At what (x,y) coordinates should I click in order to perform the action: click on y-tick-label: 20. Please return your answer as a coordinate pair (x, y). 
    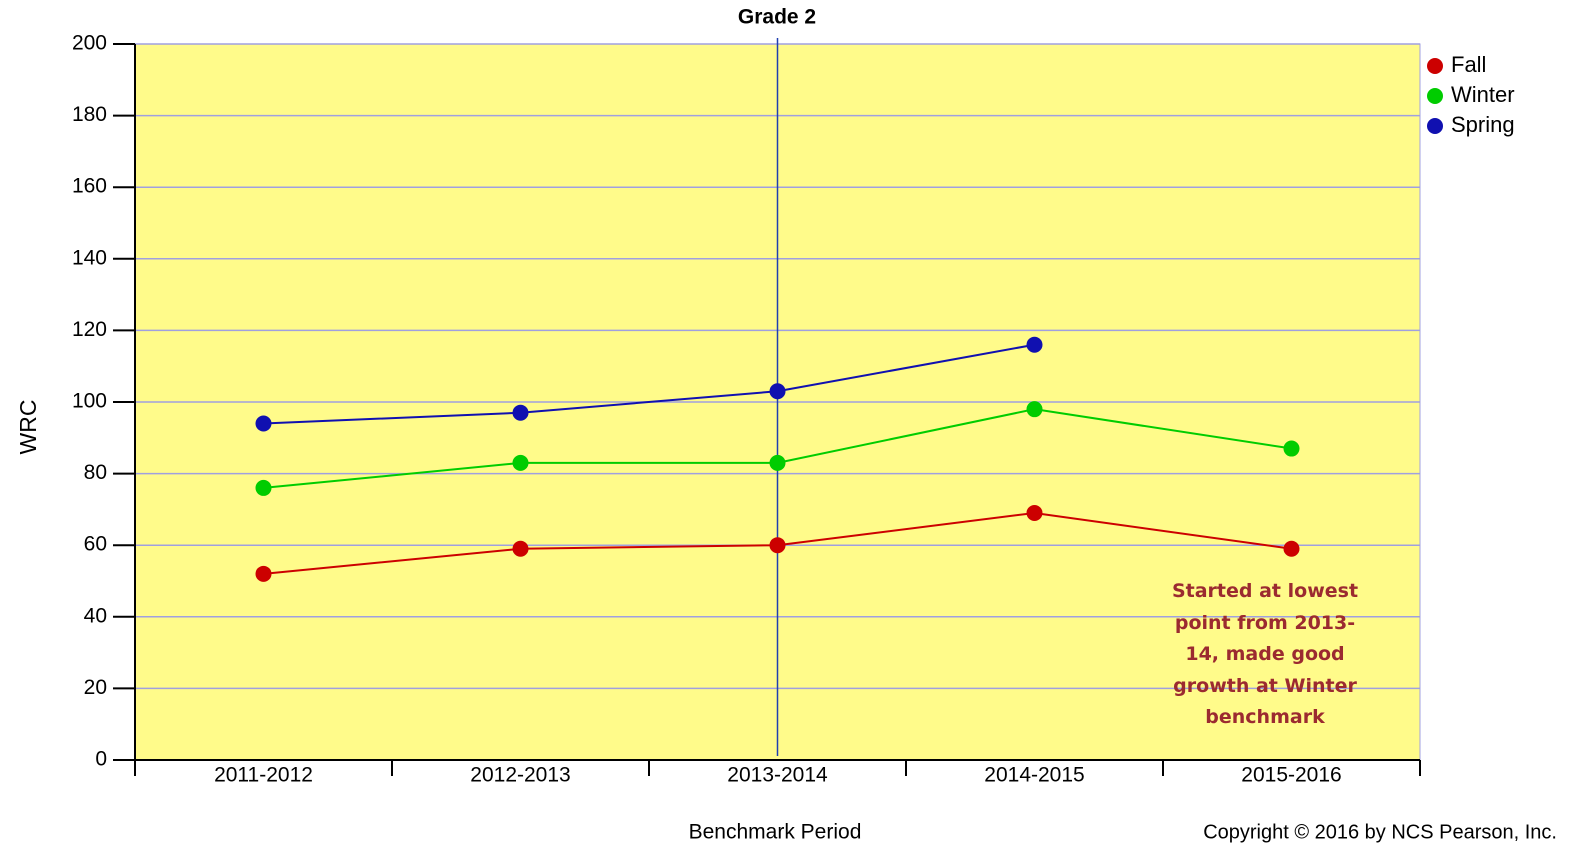
    Looking at the image, I should click on (95, 687).